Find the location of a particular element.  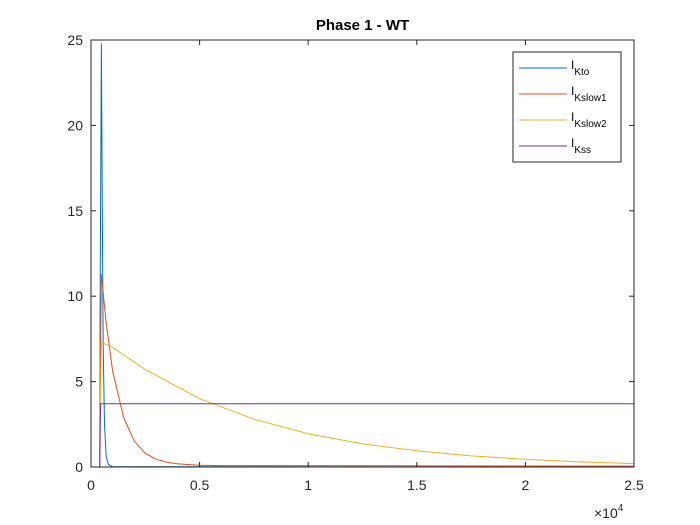

y-tick-label: 20 is located at coordinates (75, 125).